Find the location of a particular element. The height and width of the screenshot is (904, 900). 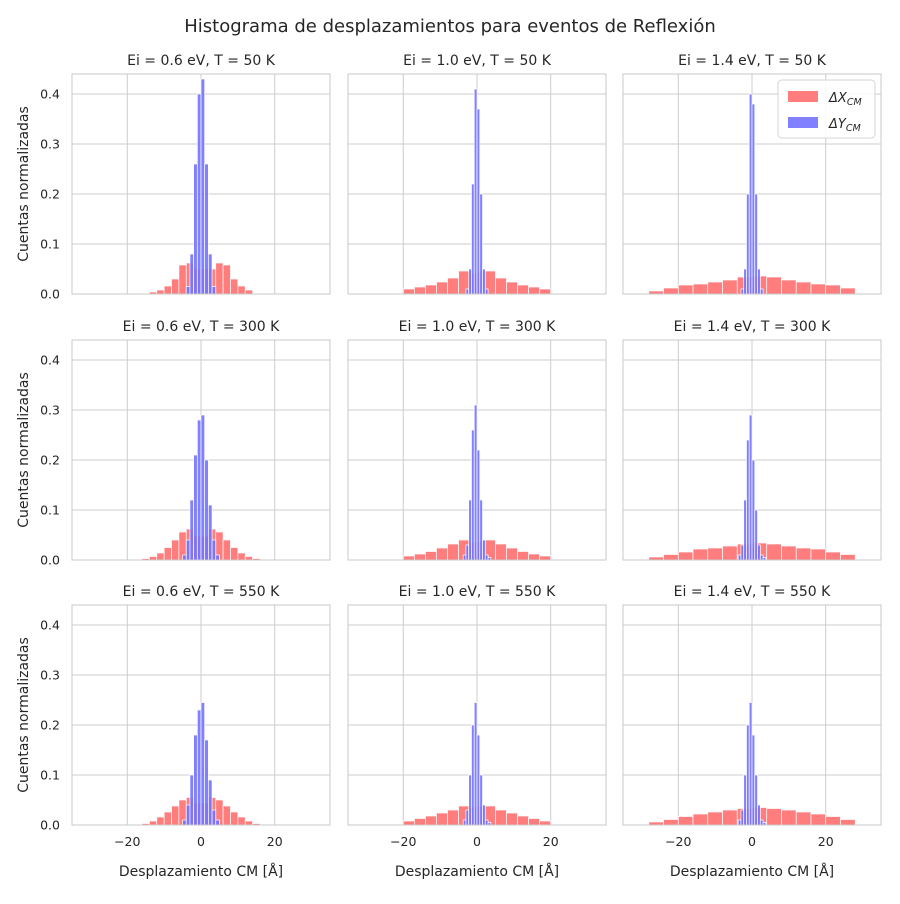

histogram-panel: Ei = 1.0 eV, T = 300 K is located at coordinates (477, 440).